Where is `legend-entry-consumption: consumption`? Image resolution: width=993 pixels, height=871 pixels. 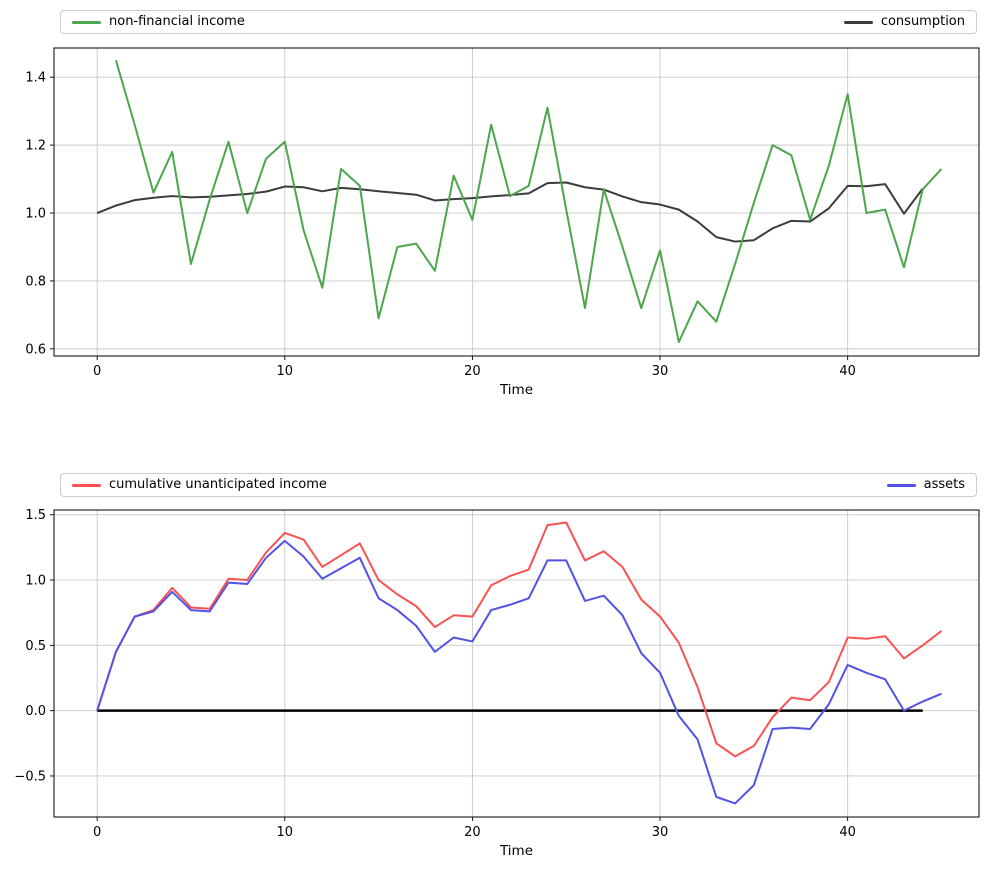 legend-entry-consumption: consumption is located at coordinates (904, 22).